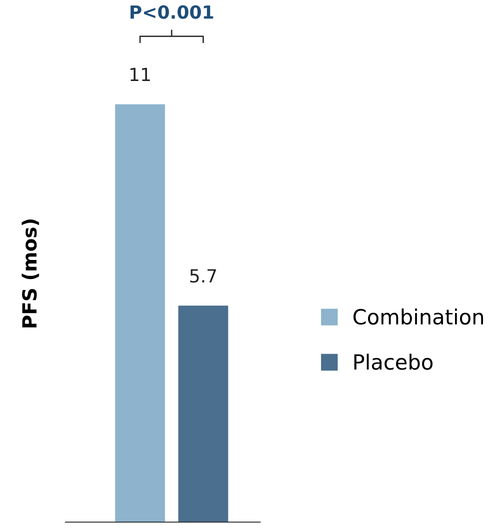 This screenshot has height=529, width=504. Describe the element at coordinates (418, 316) in the screenshot. I see `legend-label: Combination` at that location.